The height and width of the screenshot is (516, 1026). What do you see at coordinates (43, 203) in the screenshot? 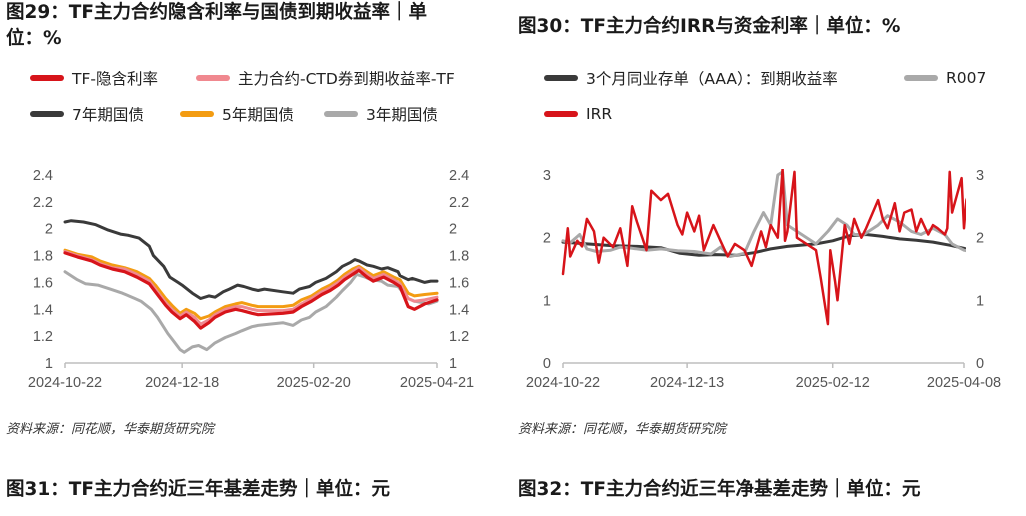
I see `y-tick-label-left: 2.2` at bounding box center [43, 203].